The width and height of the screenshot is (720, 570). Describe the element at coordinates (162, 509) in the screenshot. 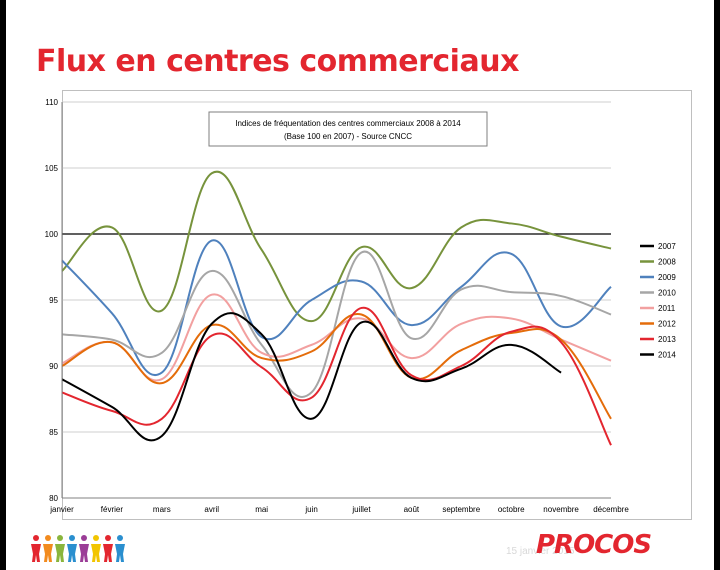

I see `x-tick-label: mars` at that location.